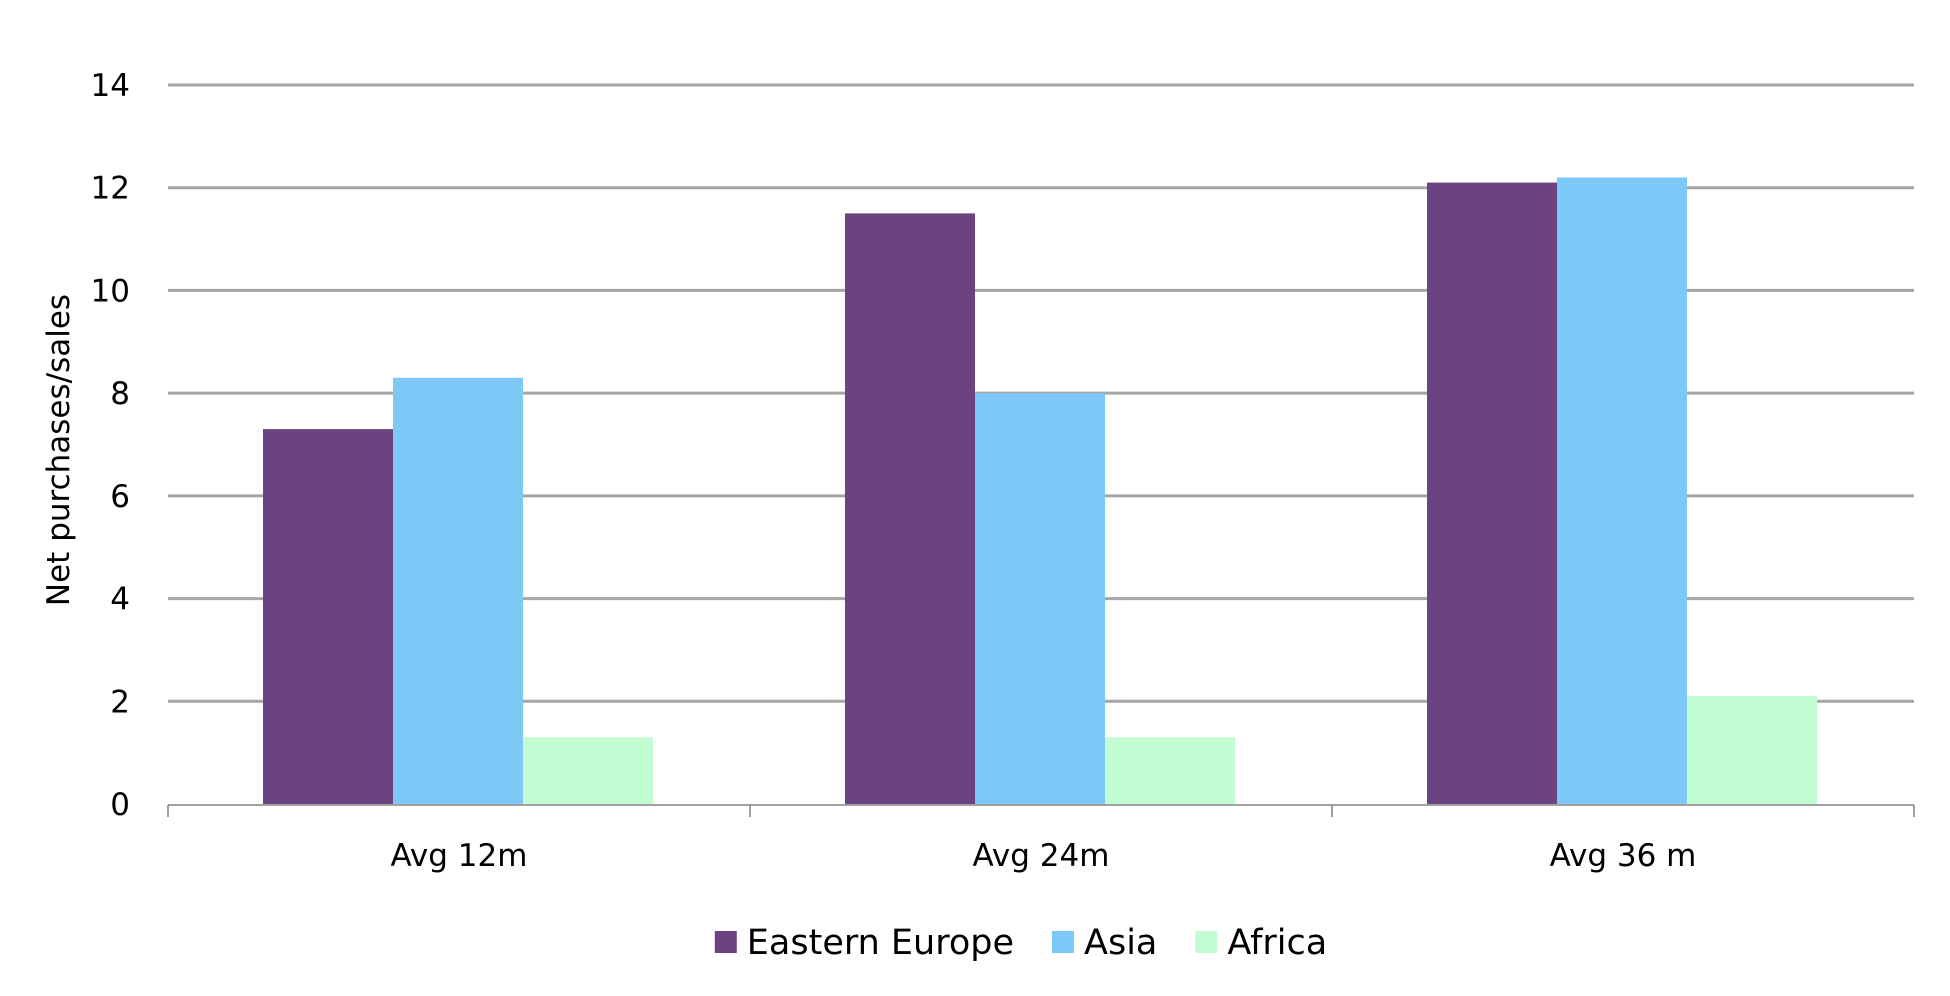 The image size is (1950, 996). What do you see at coordinates (880, 943) in the screenshot?
I see `legend-label: Eastern Europe` at bounding box center [880, 943].